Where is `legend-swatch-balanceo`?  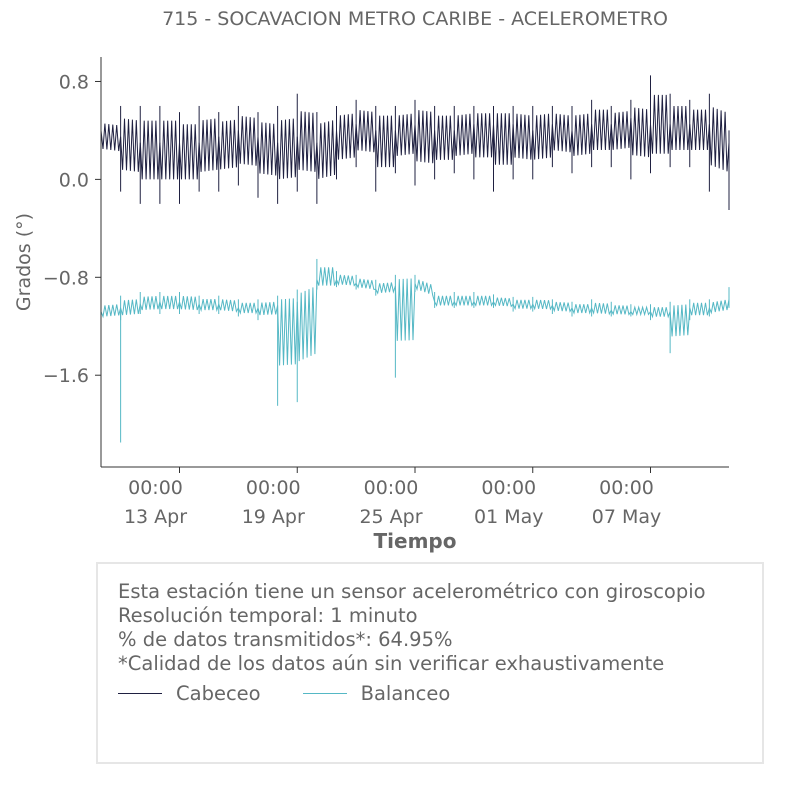 legend-swatch-balanceo is located at coordinates (324, 693).